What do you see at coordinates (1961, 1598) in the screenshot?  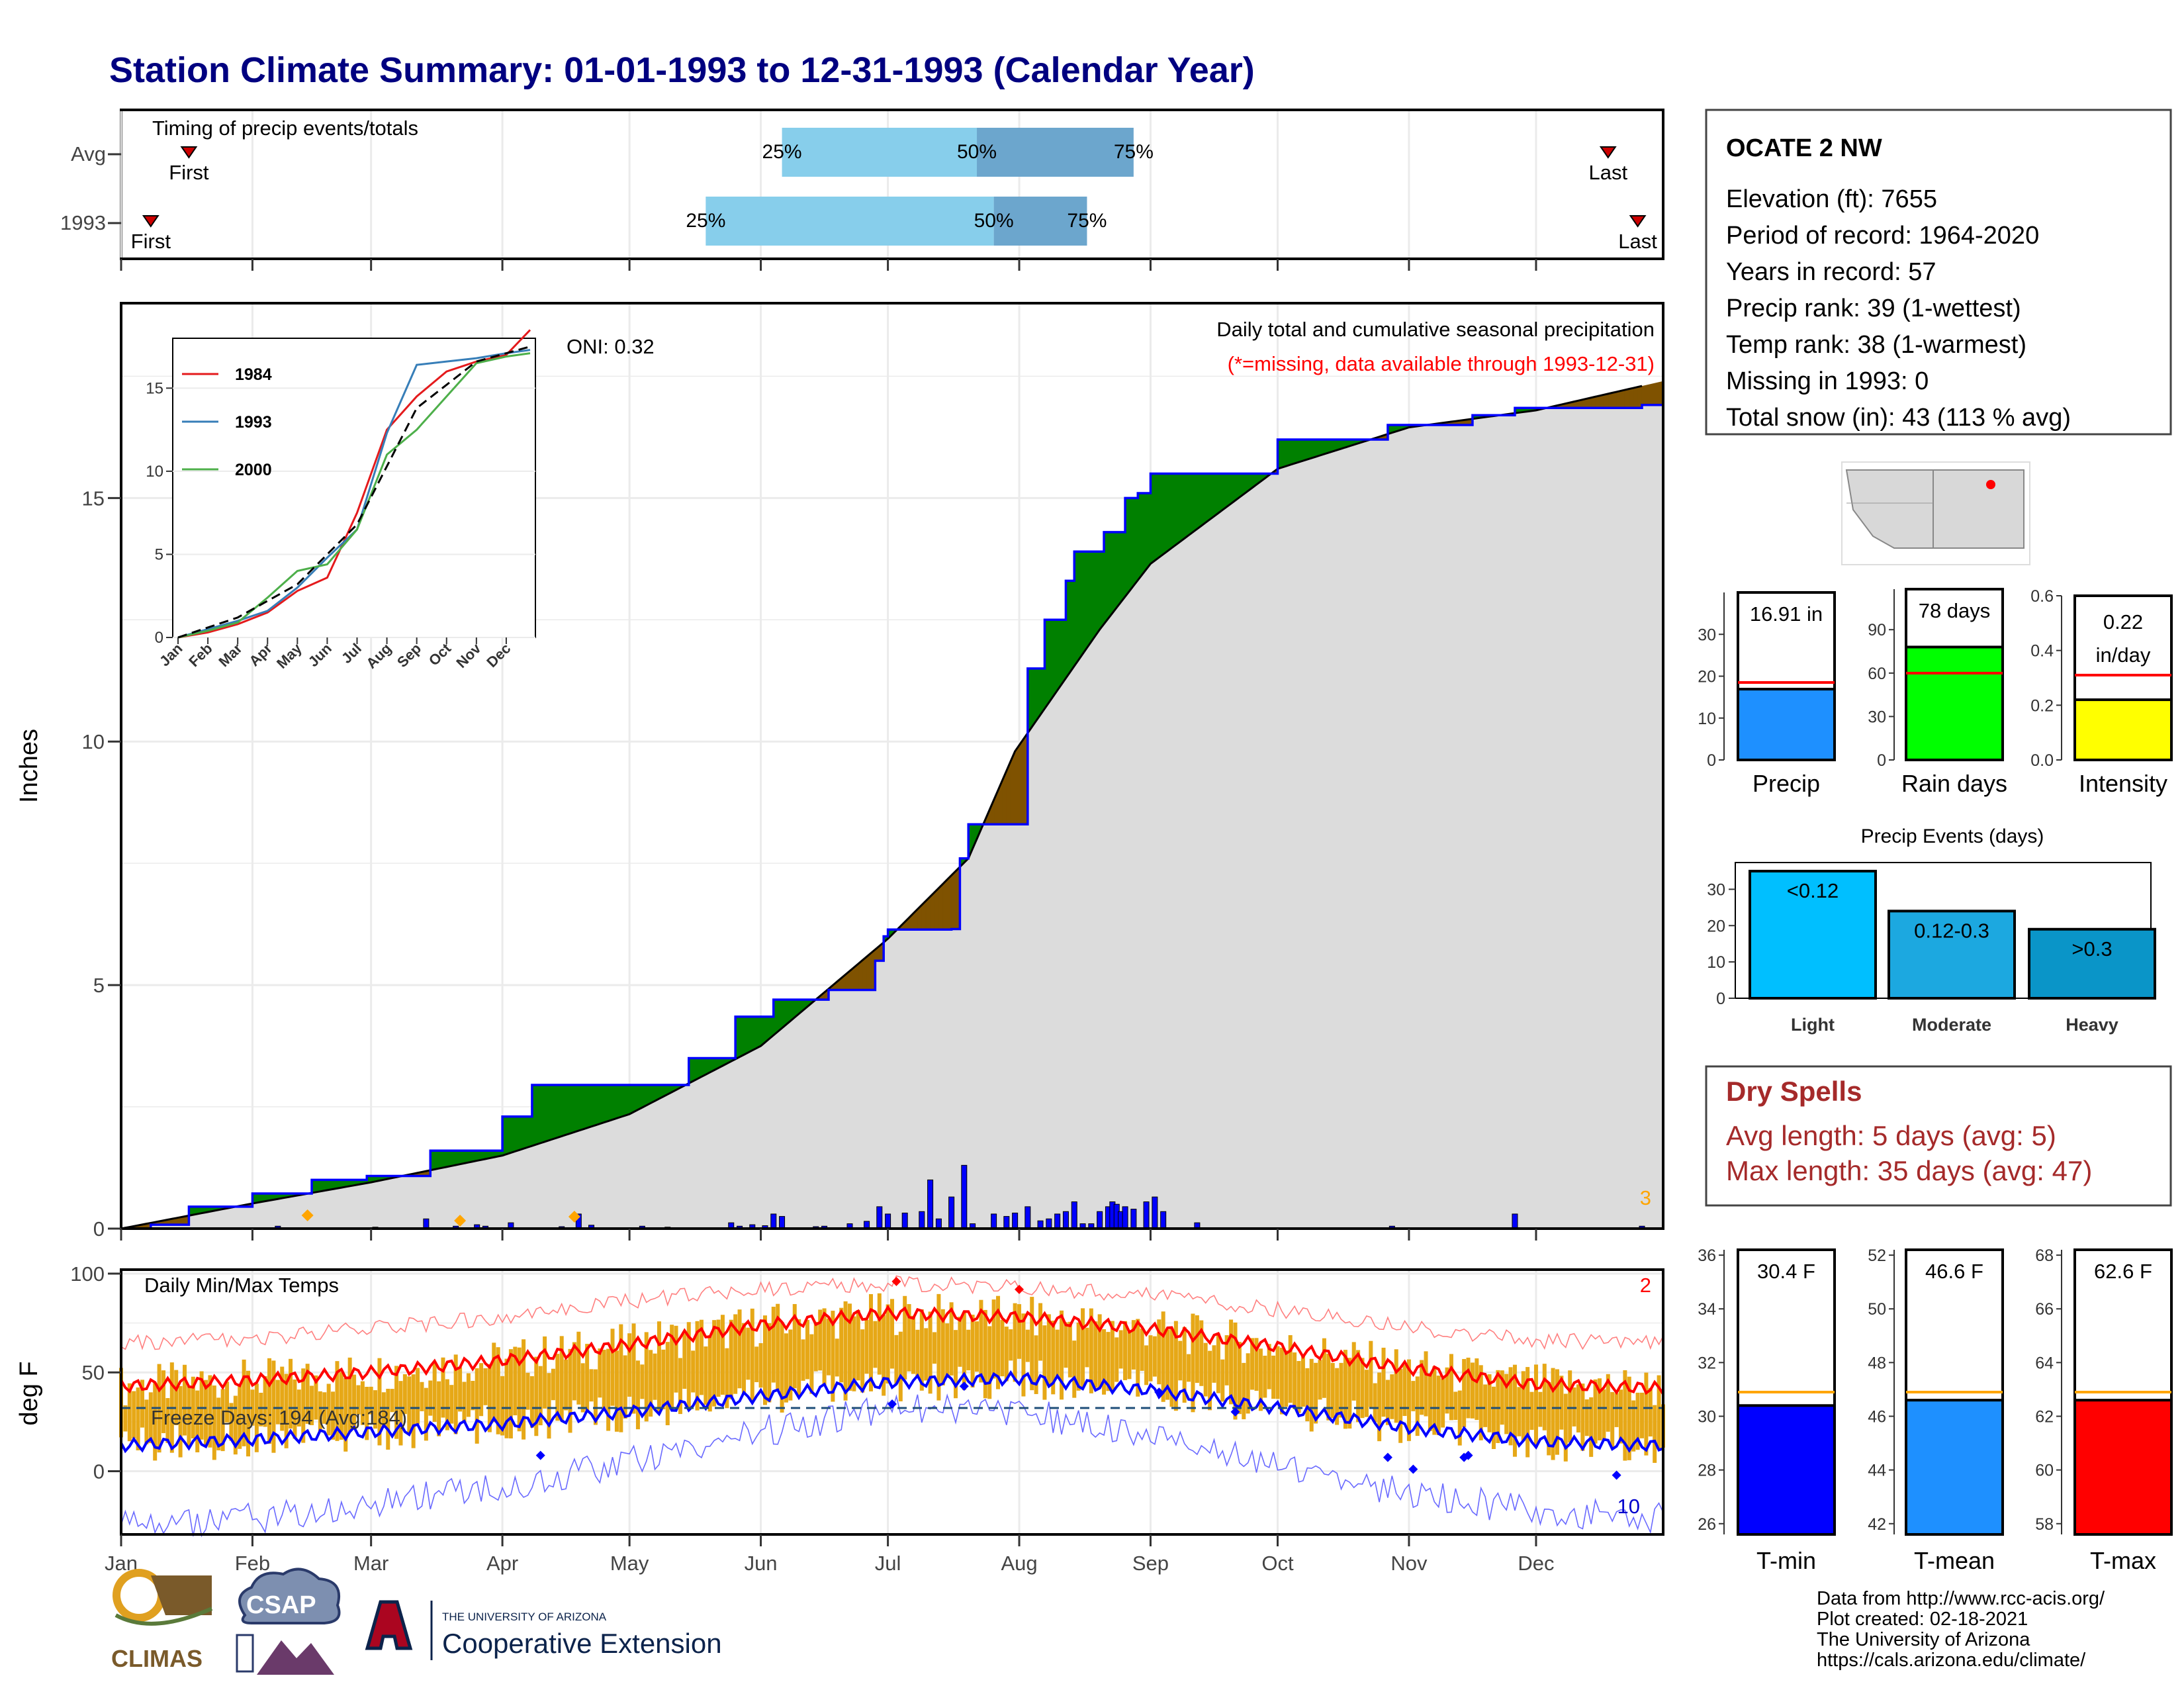 I see `footer-line: Data from http://www.rcc-acis.org/` at bounding box center [1961, 1598].